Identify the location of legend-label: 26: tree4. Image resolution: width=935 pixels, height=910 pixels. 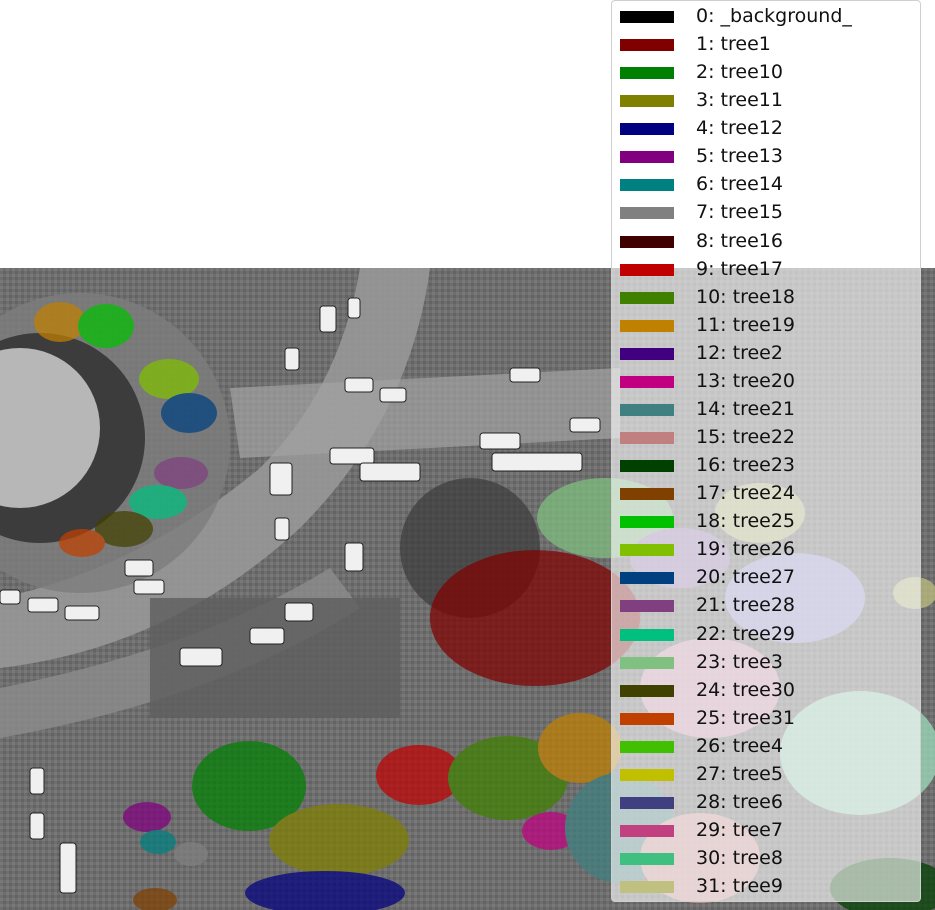
(739, 745).